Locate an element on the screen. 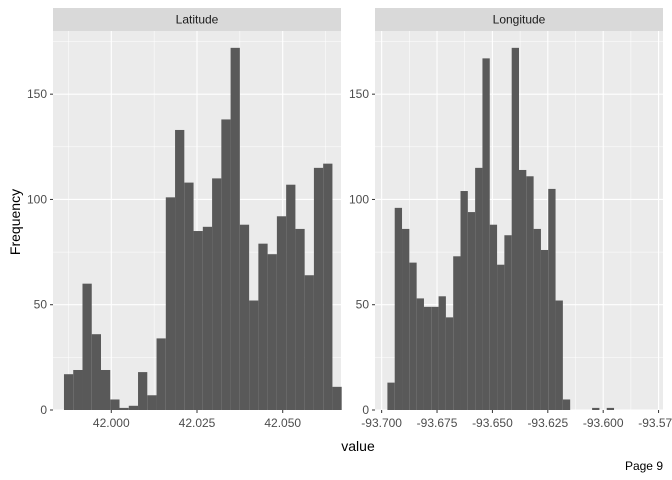 This screenshot has width=672, height=480. x-tick-label: -93.625 is located at coordinates (547, 423).